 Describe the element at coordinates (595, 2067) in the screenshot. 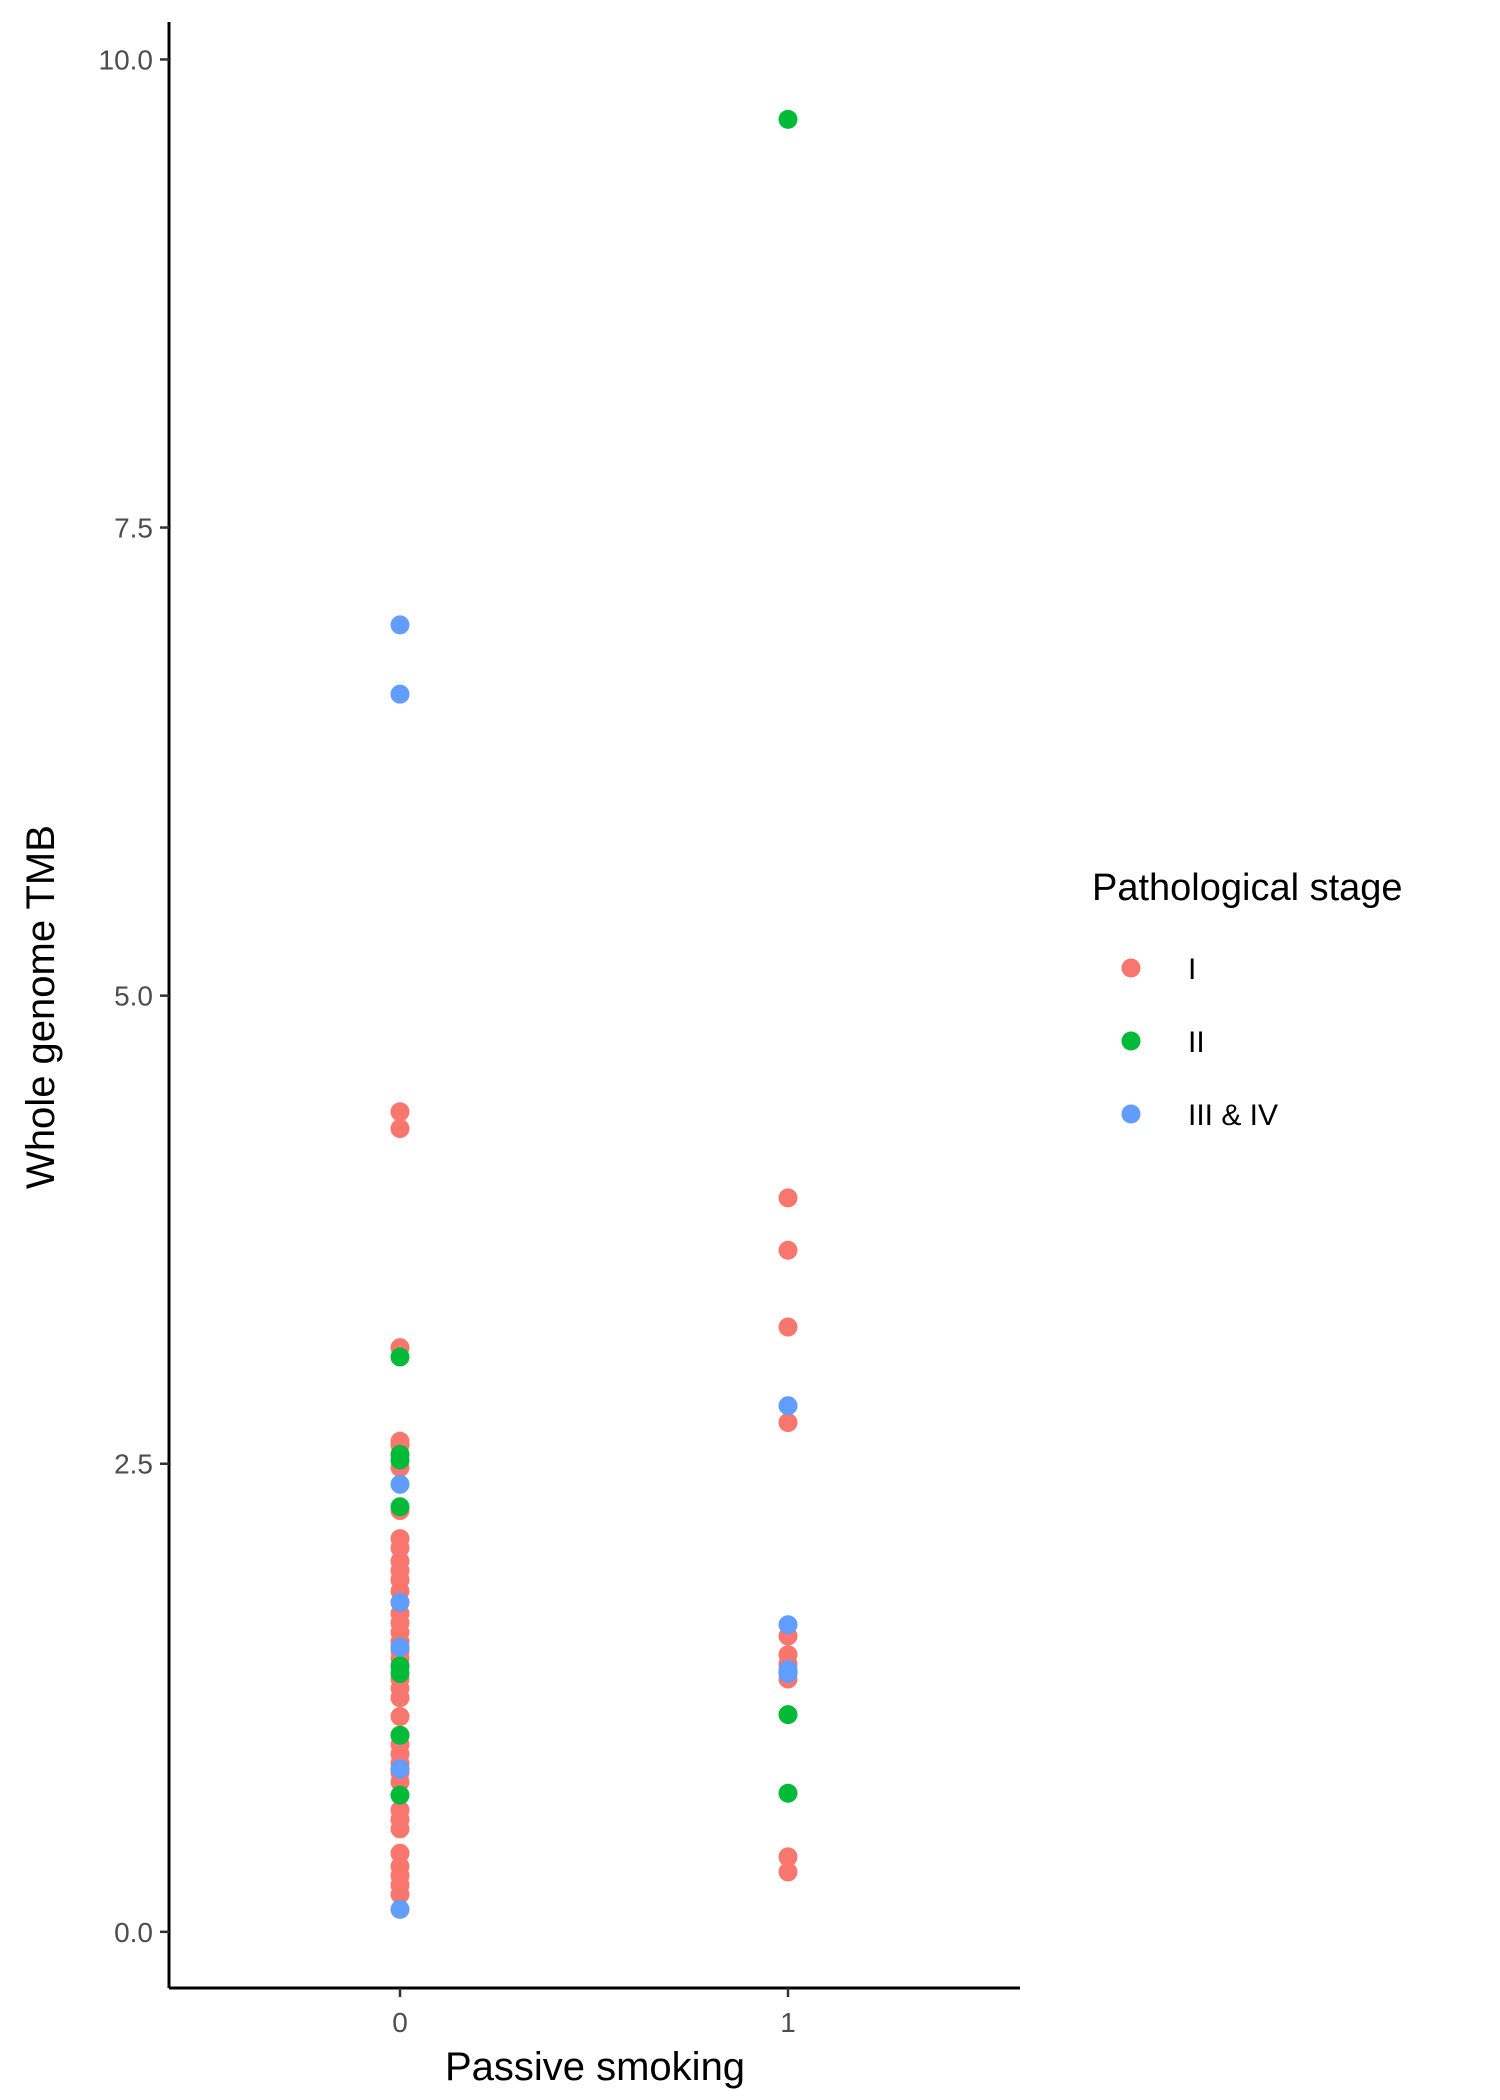

I see `x-axis-title: Passive smoking` at that location.